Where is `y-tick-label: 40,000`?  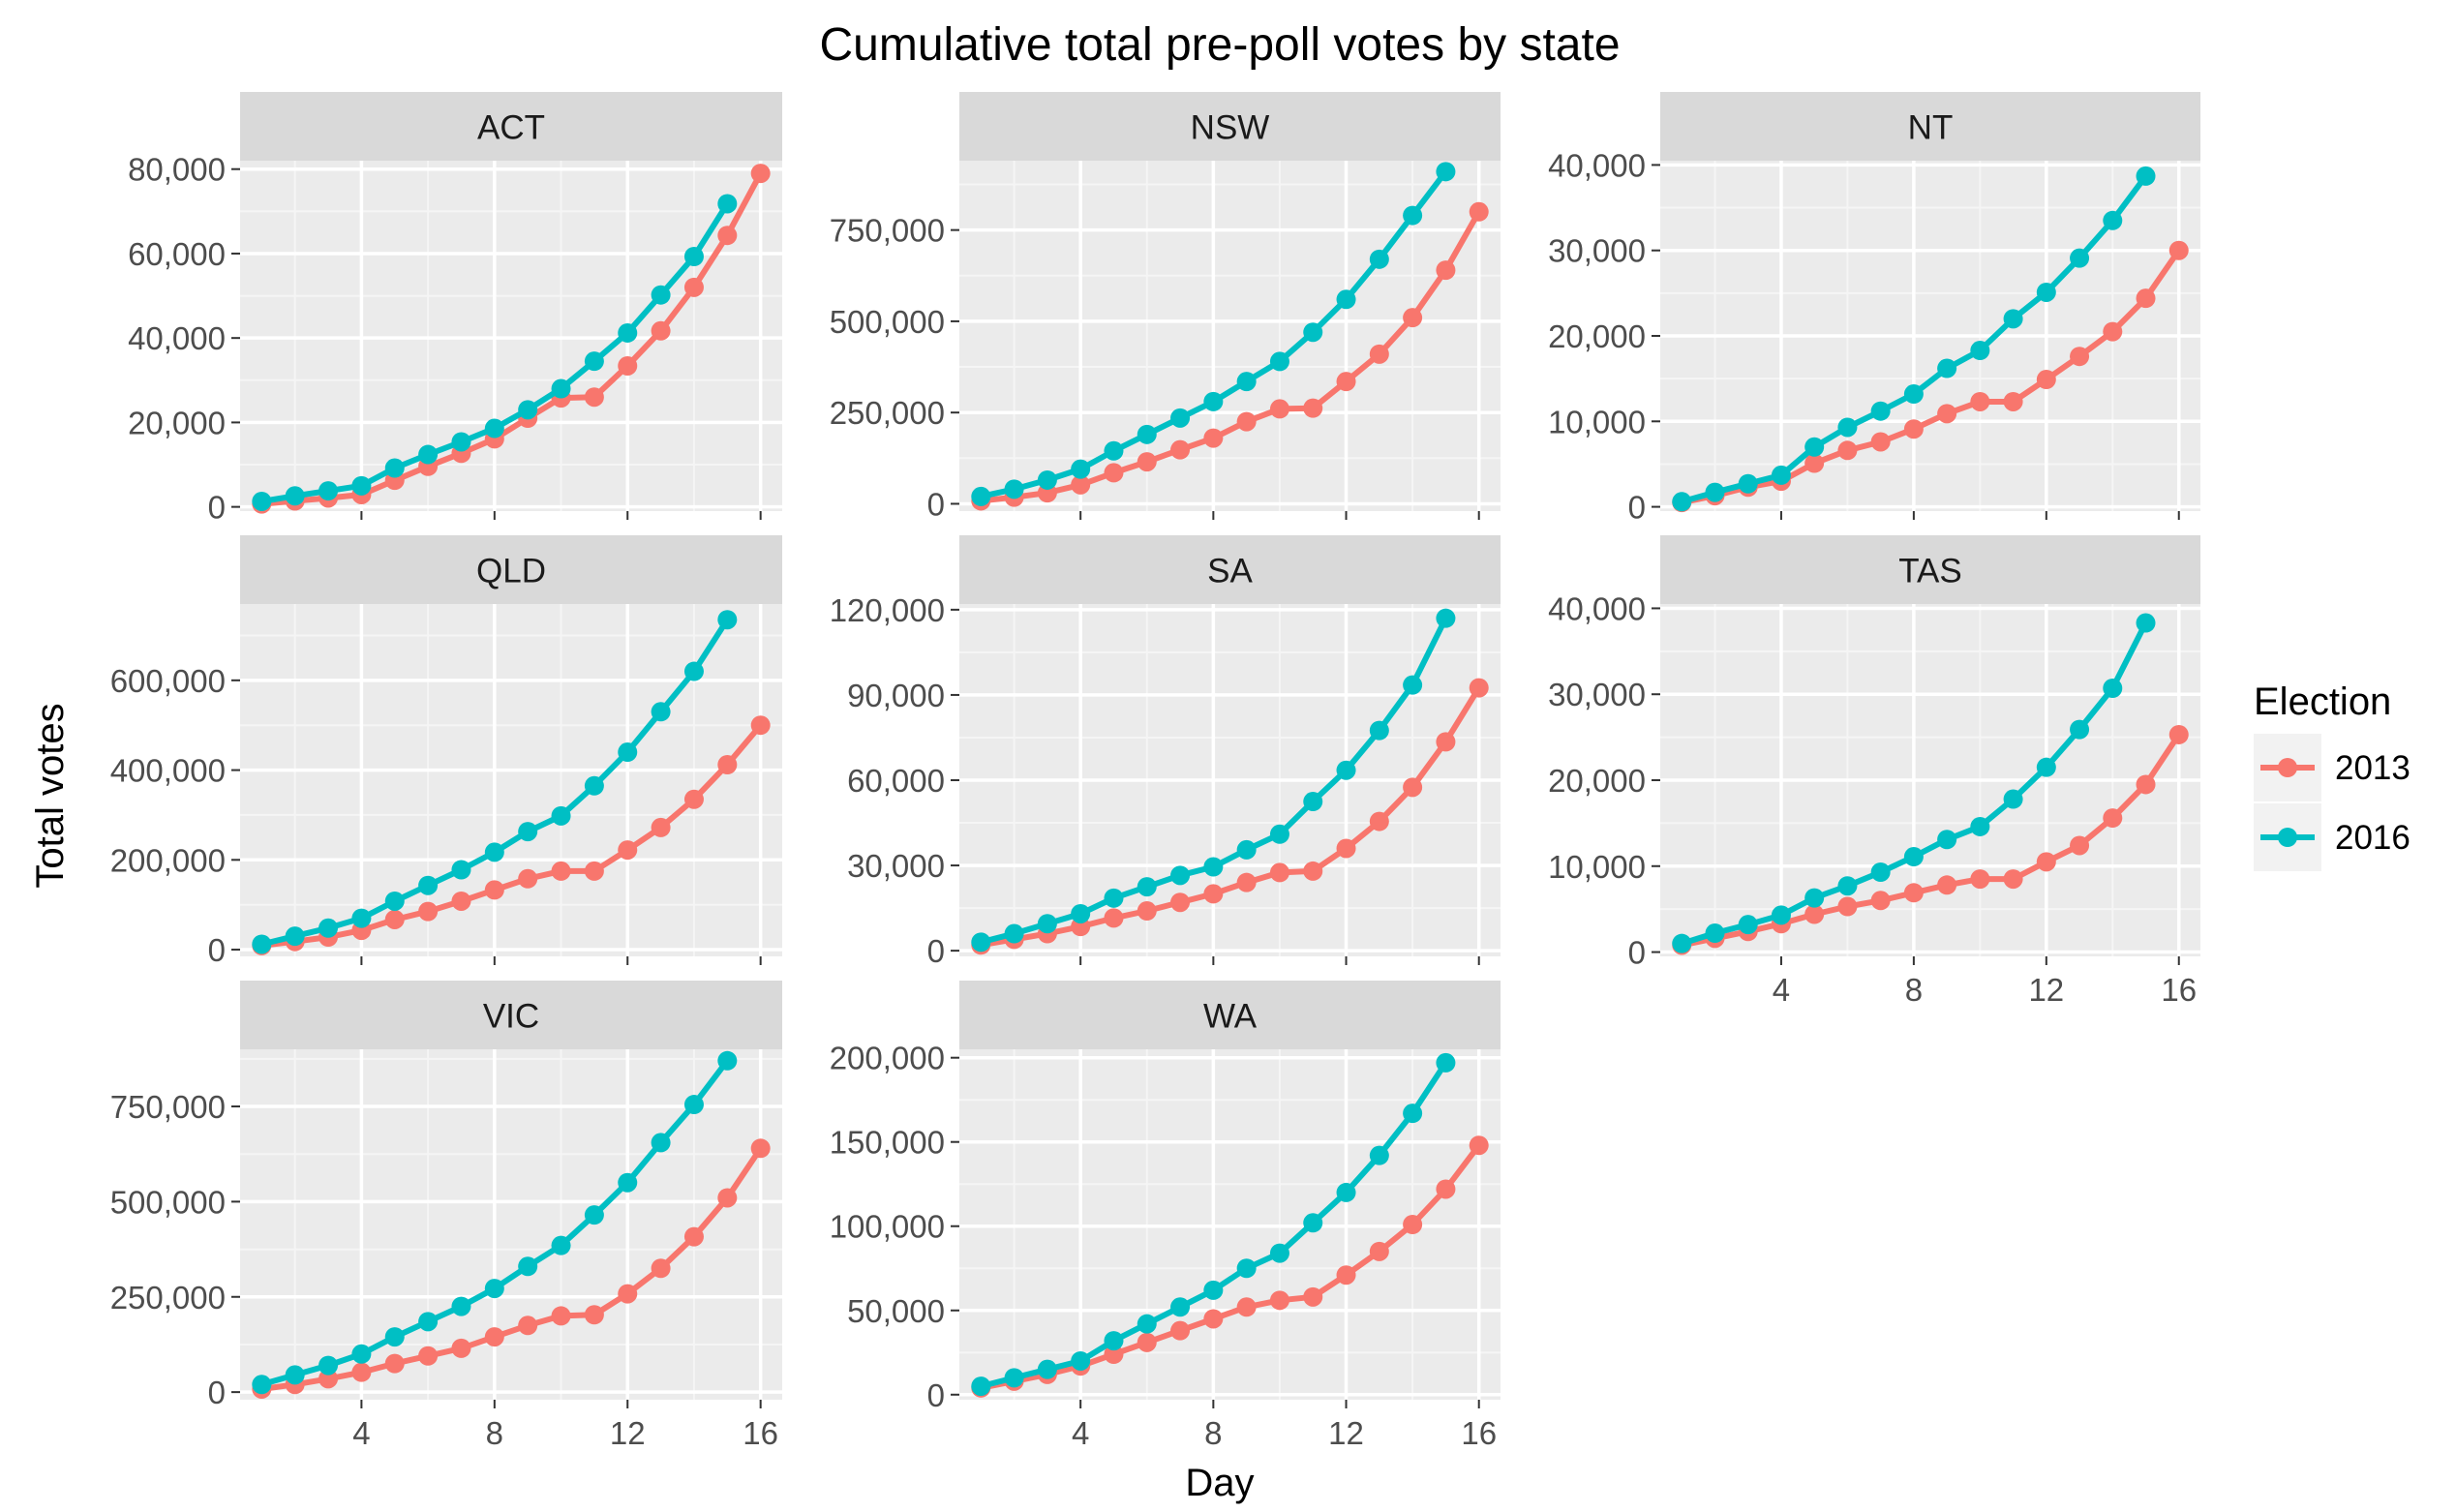 y-tick-label: 40,000 is located at coordinates (177, 338).